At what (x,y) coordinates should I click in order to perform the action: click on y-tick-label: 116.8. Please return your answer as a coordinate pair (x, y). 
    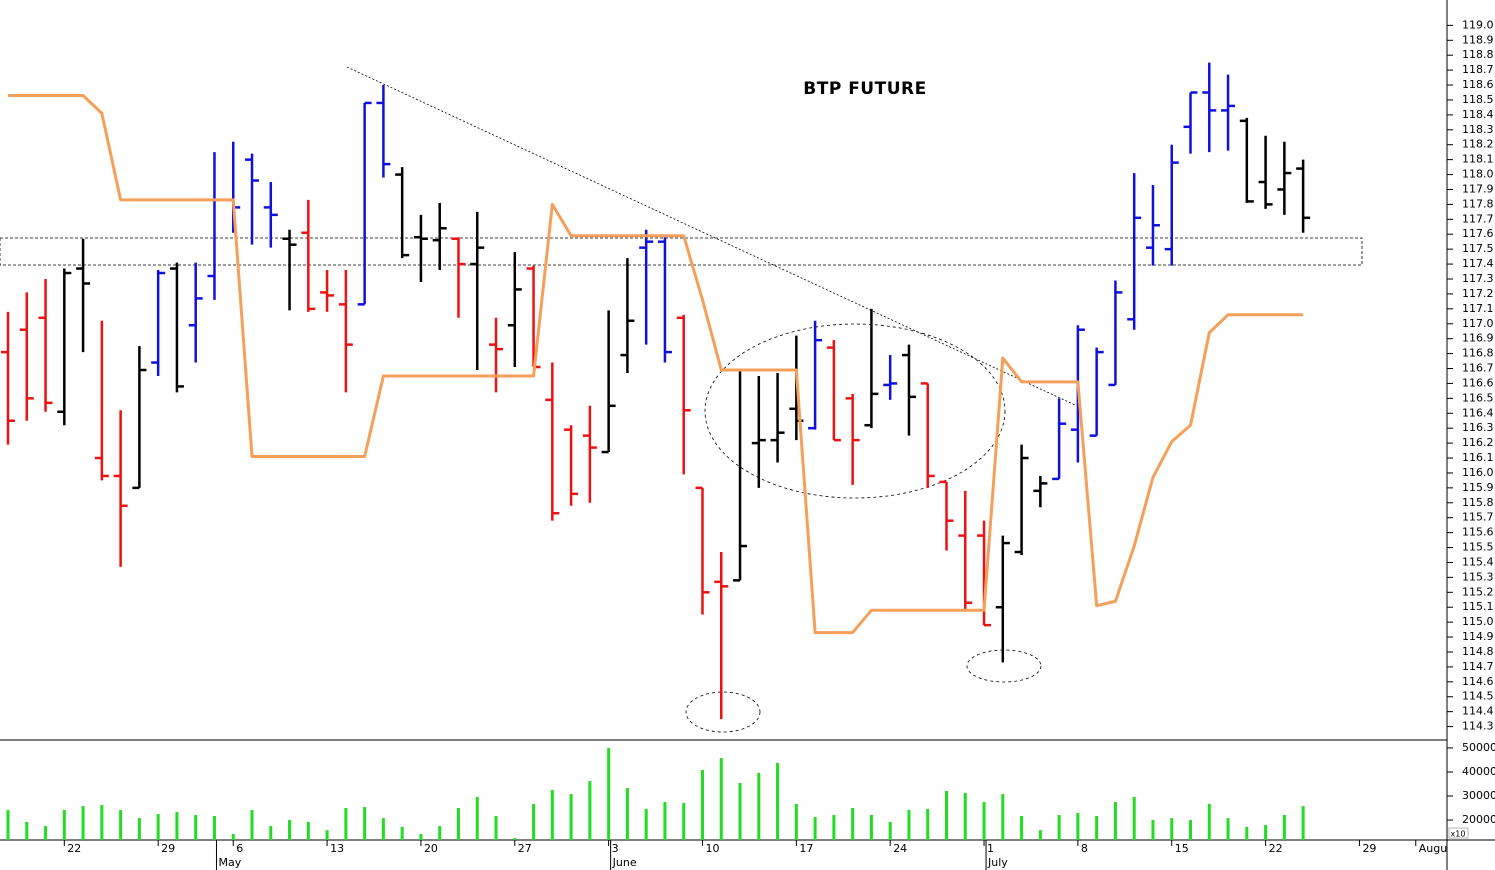
    Looking at the image, I should click on (1478, 353).